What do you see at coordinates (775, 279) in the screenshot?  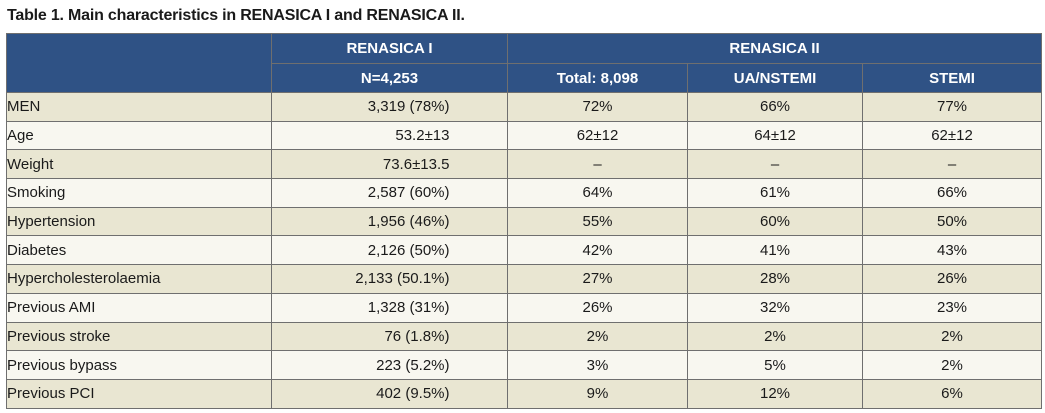 I see `ua-nstemi-cell: 28%` at bounding box center [775, 279].